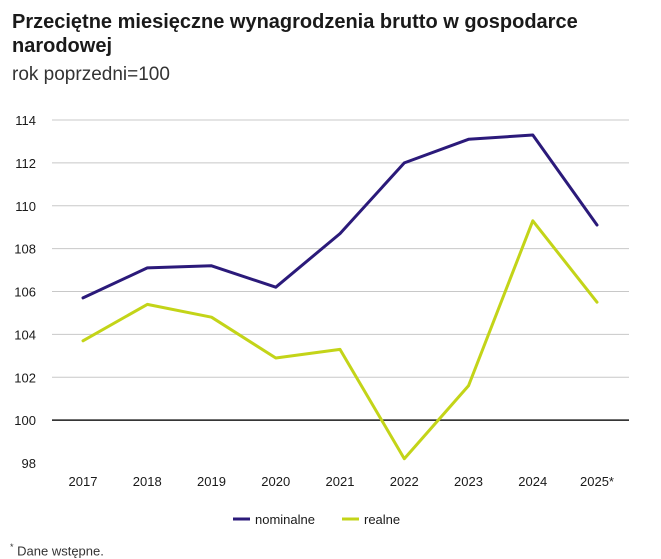 The height and width of the screenshot is (559, 661). I want to click on y-tick-label: 104, so click(25, 334).